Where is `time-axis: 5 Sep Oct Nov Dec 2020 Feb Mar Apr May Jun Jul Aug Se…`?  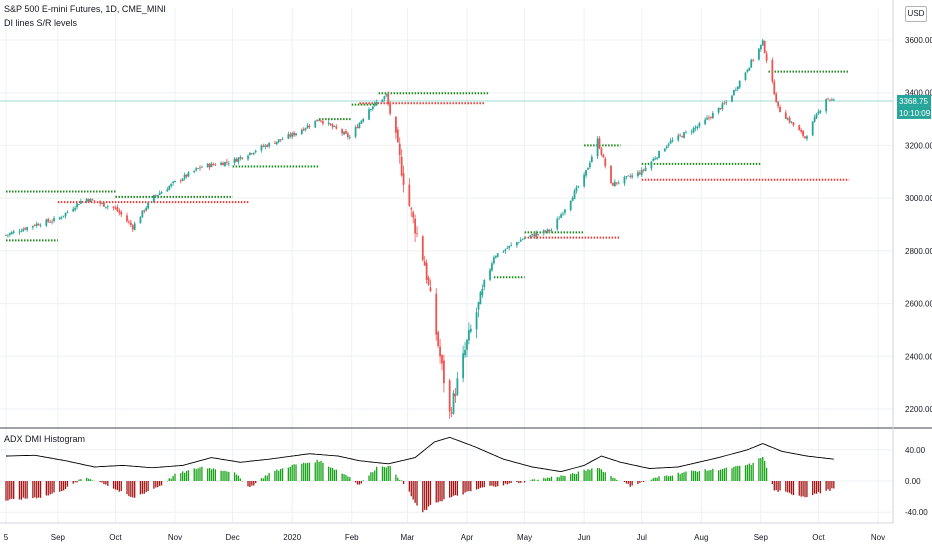 time-axis: 5 Sep Oct Nov Dec 2020 Feb Mar Apr May Jun Jul Aug Se… is located at coordinates (444, 537).